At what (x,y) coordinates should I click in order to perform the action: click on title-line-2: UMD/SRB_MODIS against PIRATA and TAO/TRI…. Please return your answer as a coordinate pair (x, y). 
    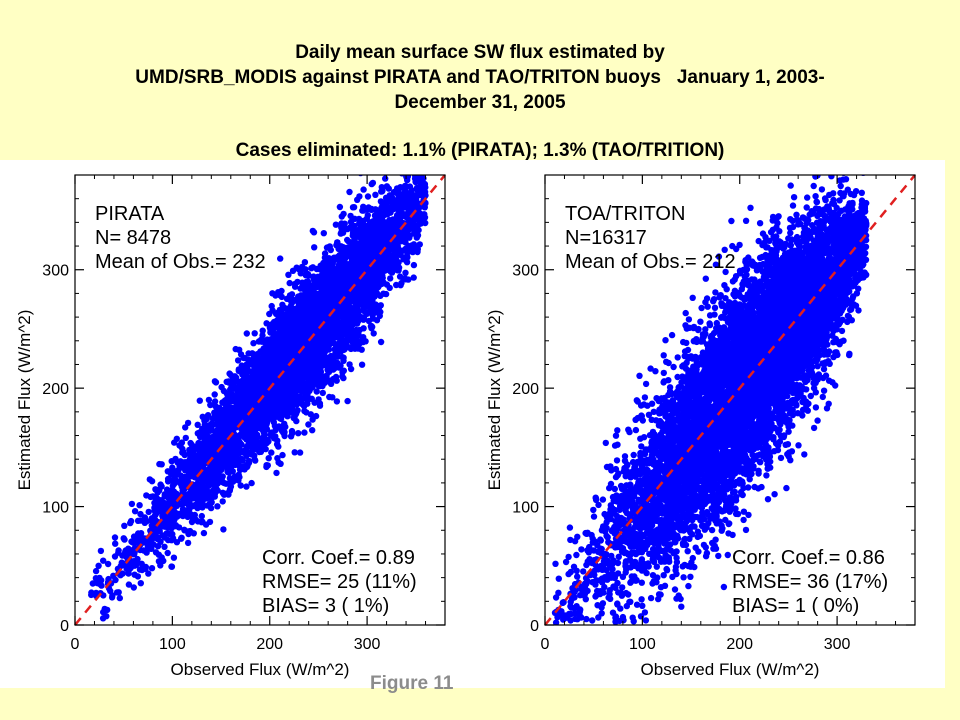
    Looking at the image, I should click on (480, 77).